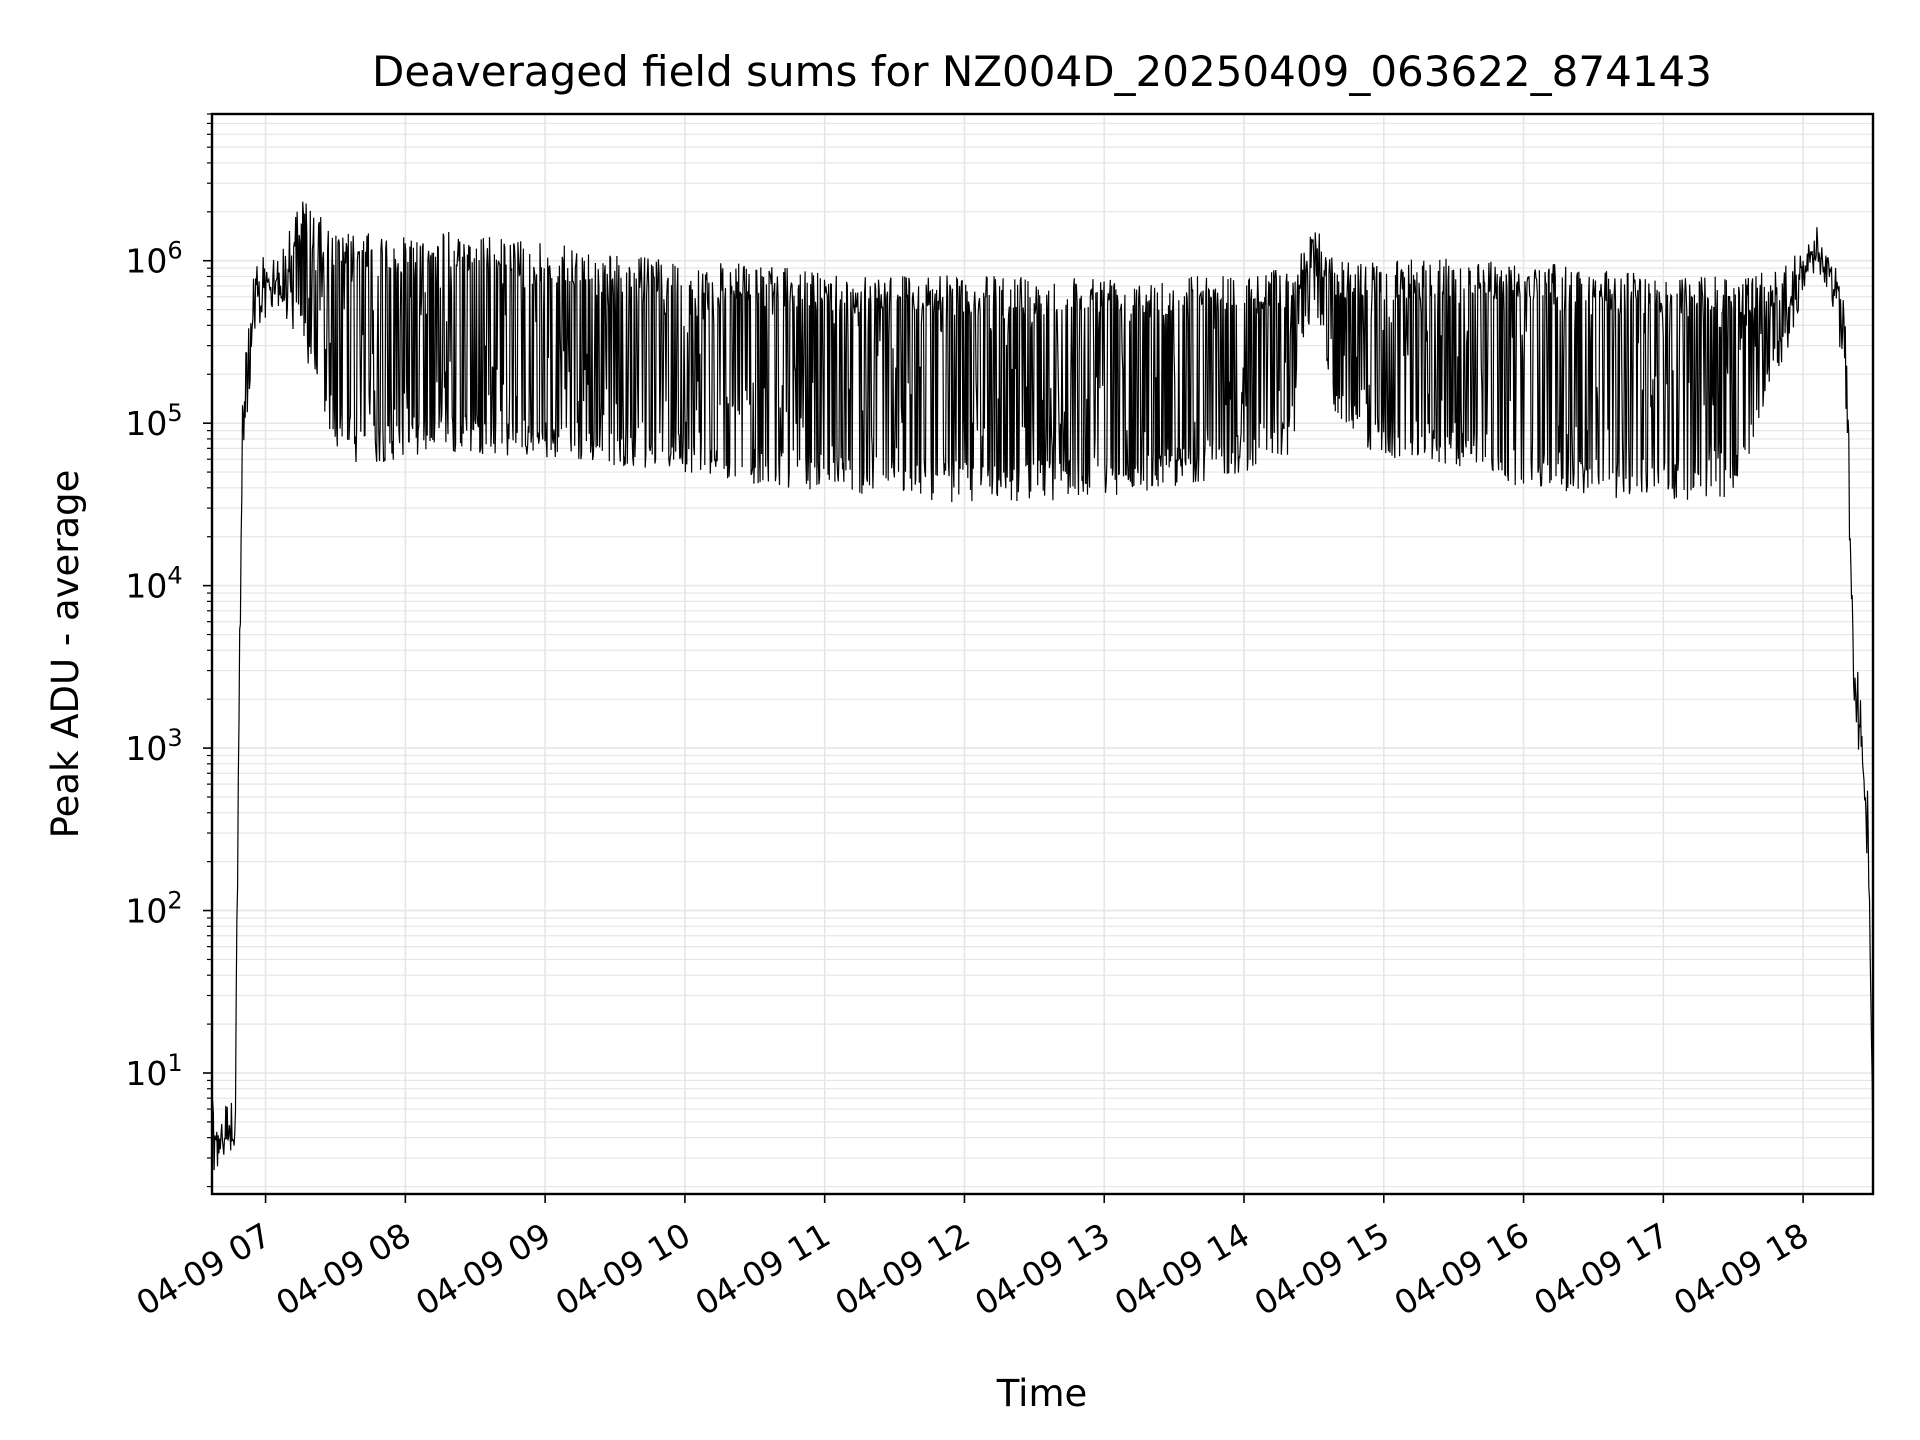 The width and height of the screenshot is (1920, 1440). I want to click on x-tick-label: 04-09 14, so click(1182, 1269).